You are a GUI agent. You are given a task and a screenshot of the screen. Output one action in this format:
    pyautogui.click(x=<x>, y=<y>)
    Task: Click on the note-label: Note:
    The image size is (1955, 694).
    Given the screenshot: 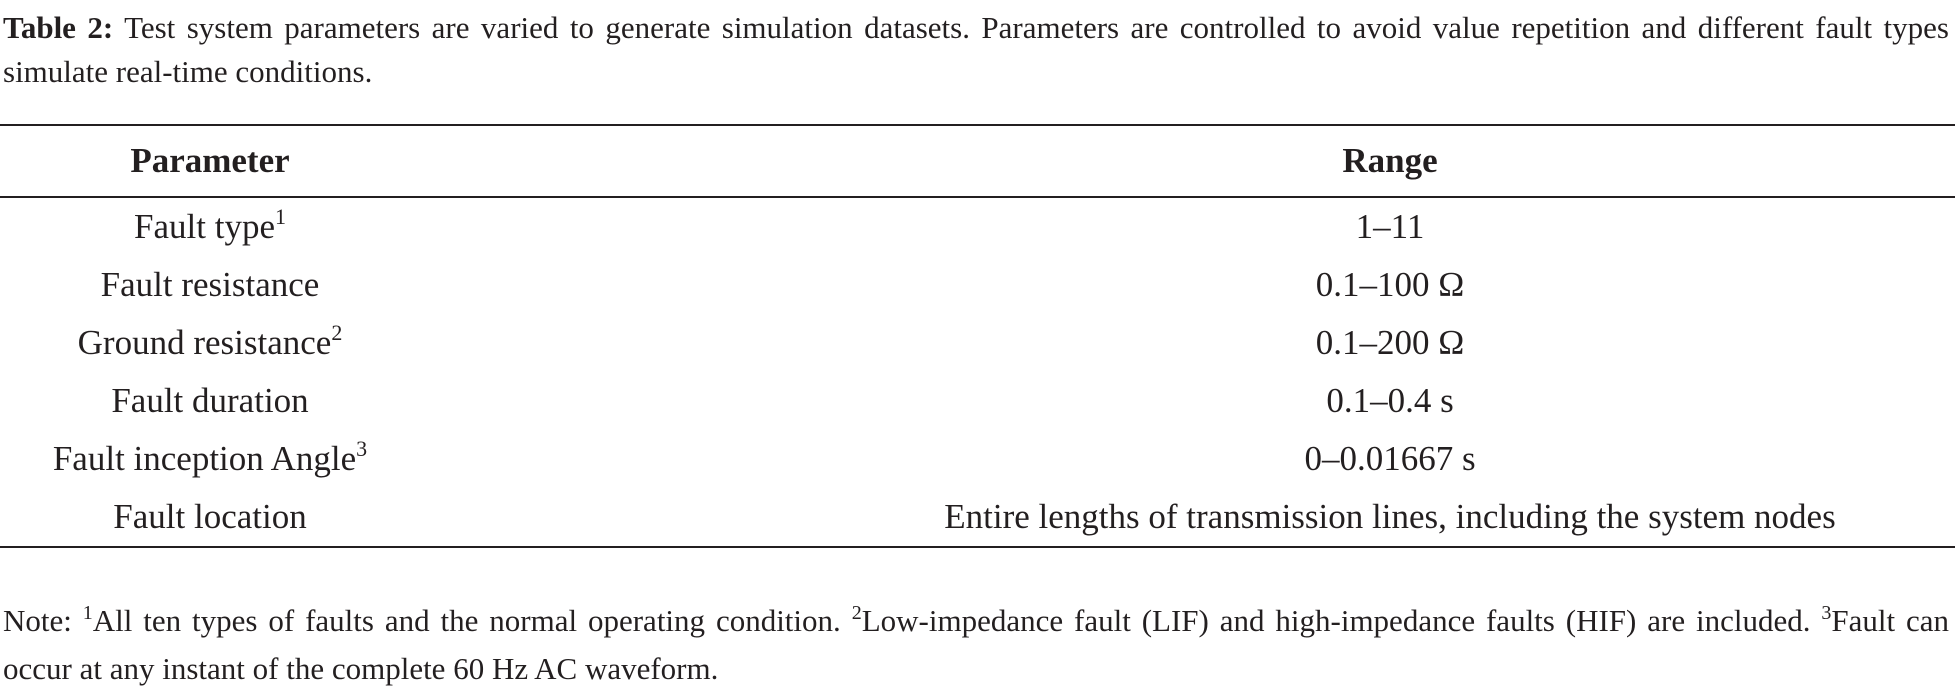 What is the action you would take?
    pyautogui.click(x=37, y=620)
    